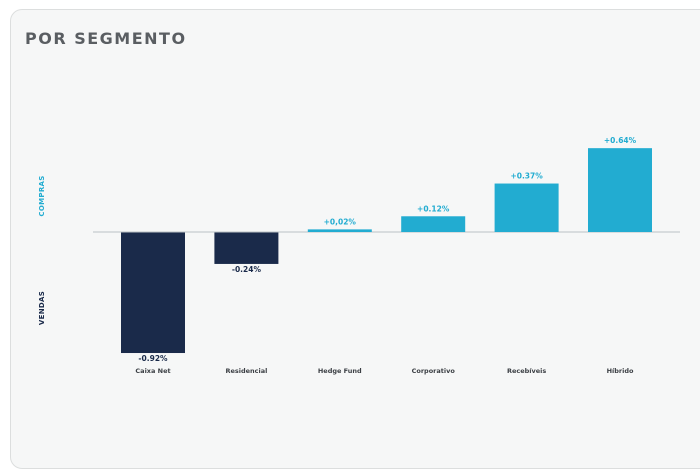 Image resolution: width=700 pixels, height=469 pixels. Describe the element at coordinates (434, 371) in the screenshot. I see `category-label-corporativo: Corporativo` at that location.